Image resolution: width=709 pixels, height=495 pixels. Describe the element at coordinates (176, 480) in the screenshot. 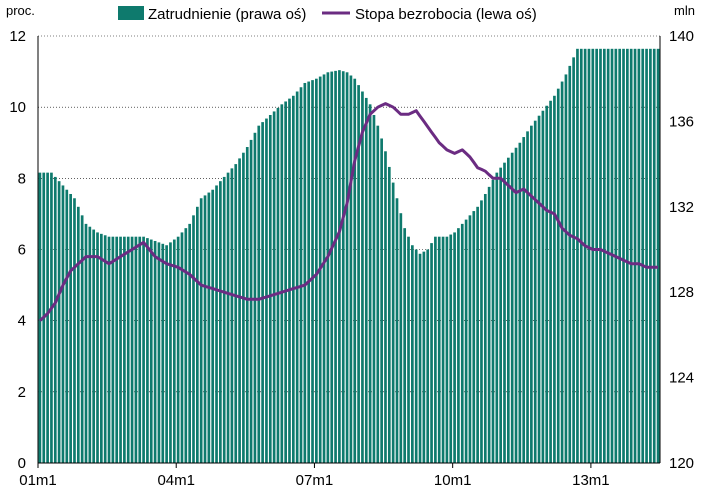

I see `x-tick-label: 04m1` at that location.